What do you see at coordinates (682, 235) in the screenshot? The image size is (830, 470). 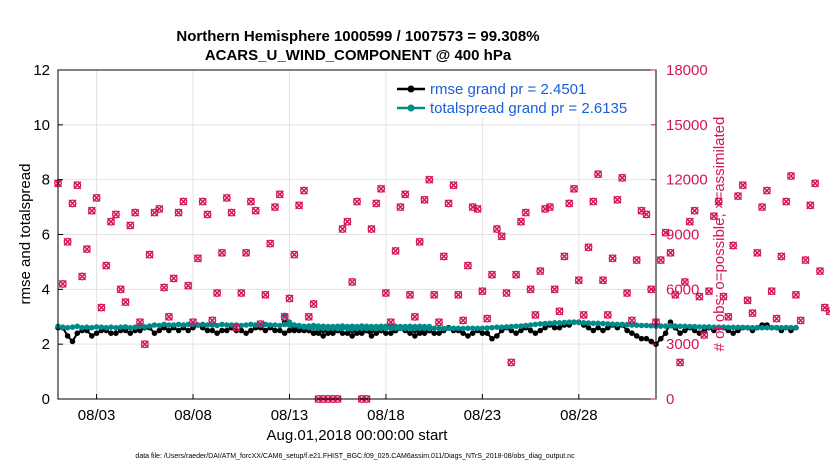 I see `y-tick-label-right: 9000` at bounding box center [682, 235].